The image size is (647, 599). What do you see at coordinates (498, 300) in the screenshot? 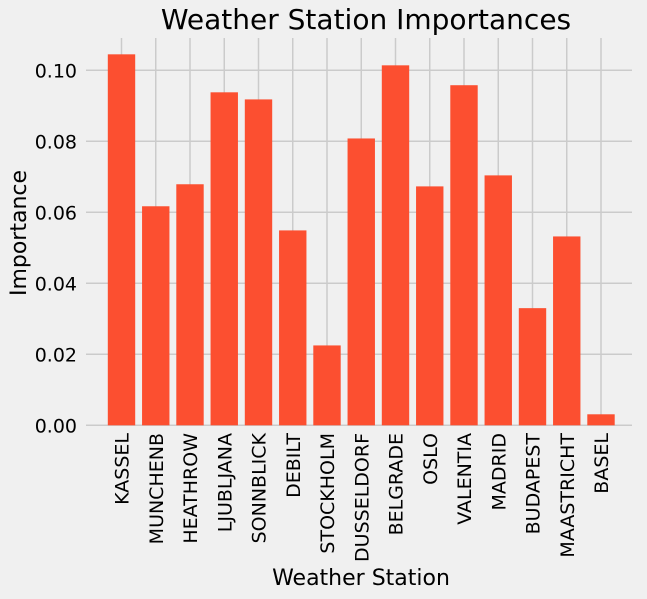
I see `bar-madrid` at bounding box center [498, 300].